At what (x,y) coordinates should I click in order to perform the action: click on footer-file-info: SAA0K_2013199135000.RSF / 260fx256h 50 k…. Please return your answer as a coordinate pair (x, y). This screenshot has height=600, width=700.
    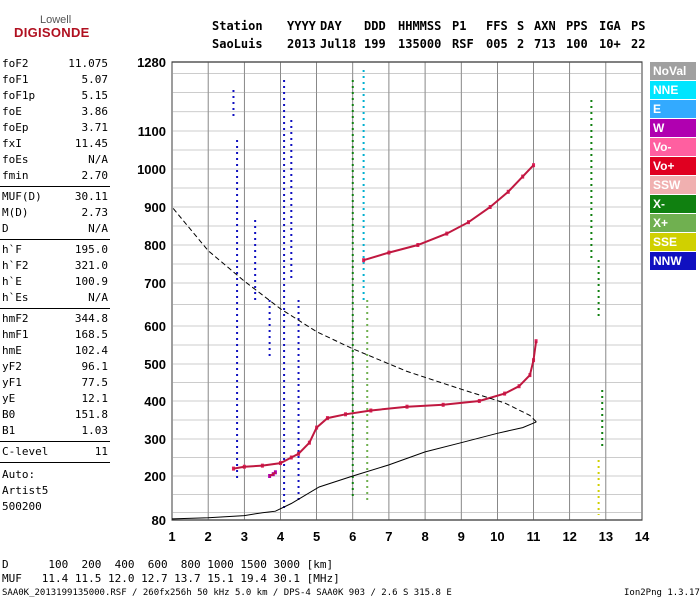
    Looking at the image, I should click on (227, 593).